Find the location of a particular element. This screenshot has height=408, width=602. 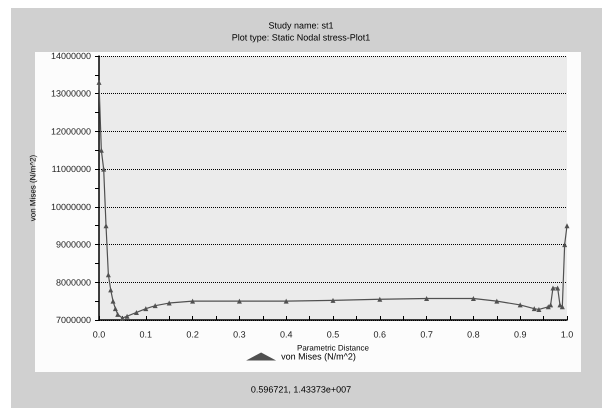

y-tick-label: 14000000 is located at coordinates (70, 56).